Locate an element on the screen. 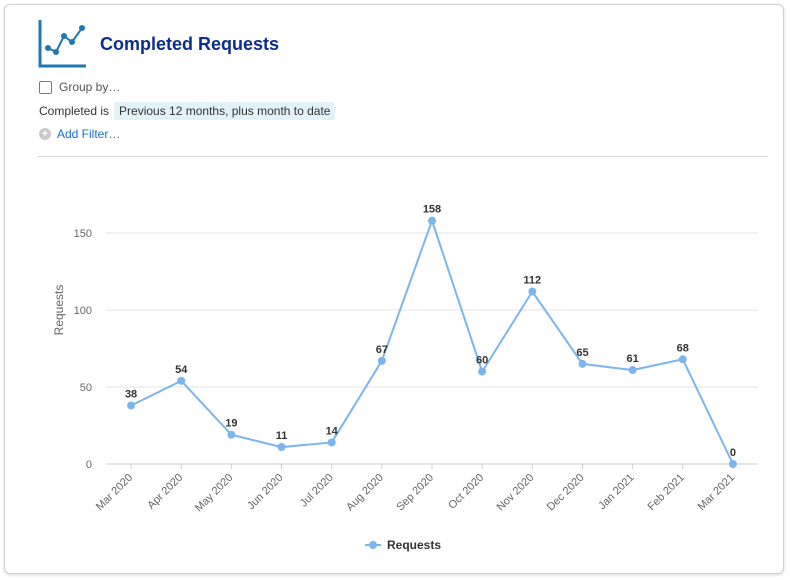  line-chart-icon is located at coordinates (62, 44).